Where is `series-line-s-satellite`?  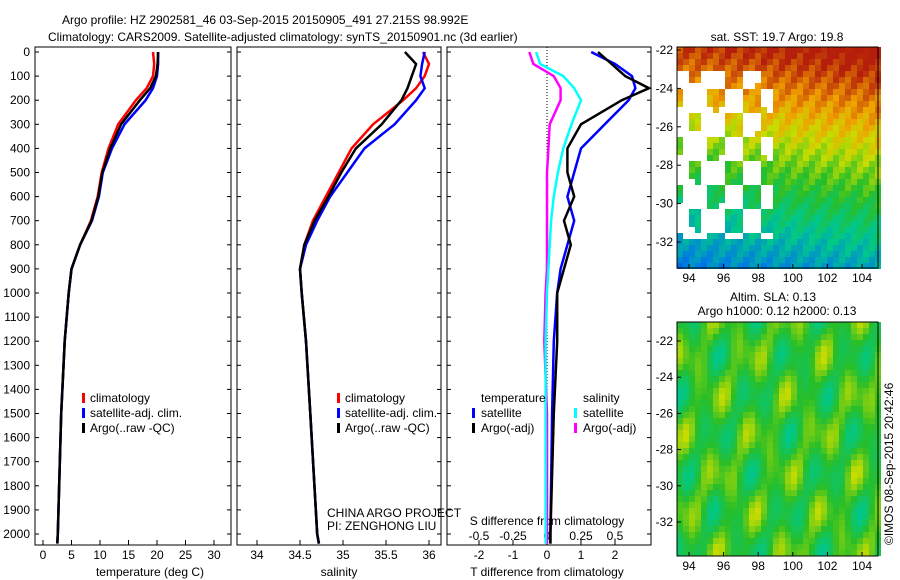
series-line-s-satellite is located at coordinates (558, 297).